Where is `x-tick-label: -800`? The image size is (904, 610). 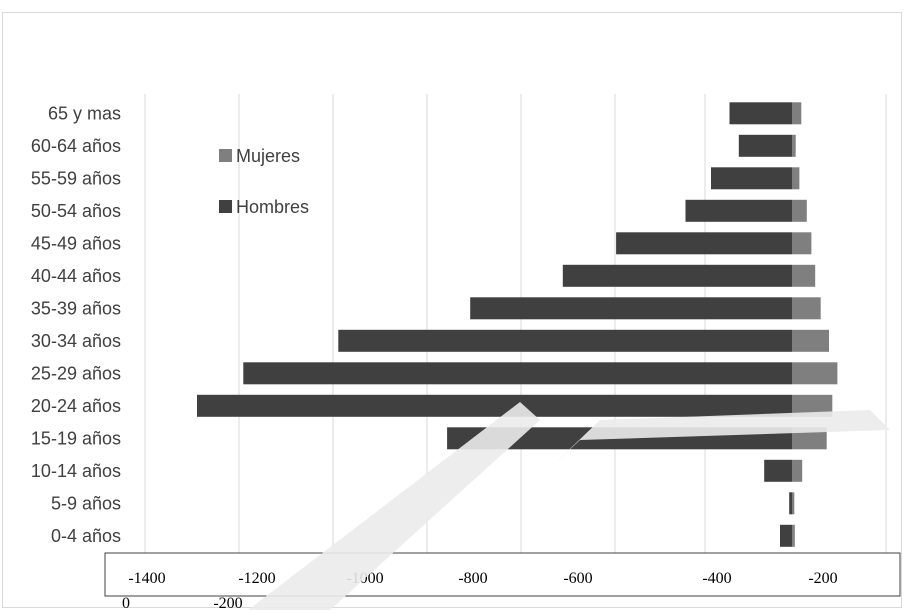 x-tick-label: -800 is located at coordinates (472, 578).